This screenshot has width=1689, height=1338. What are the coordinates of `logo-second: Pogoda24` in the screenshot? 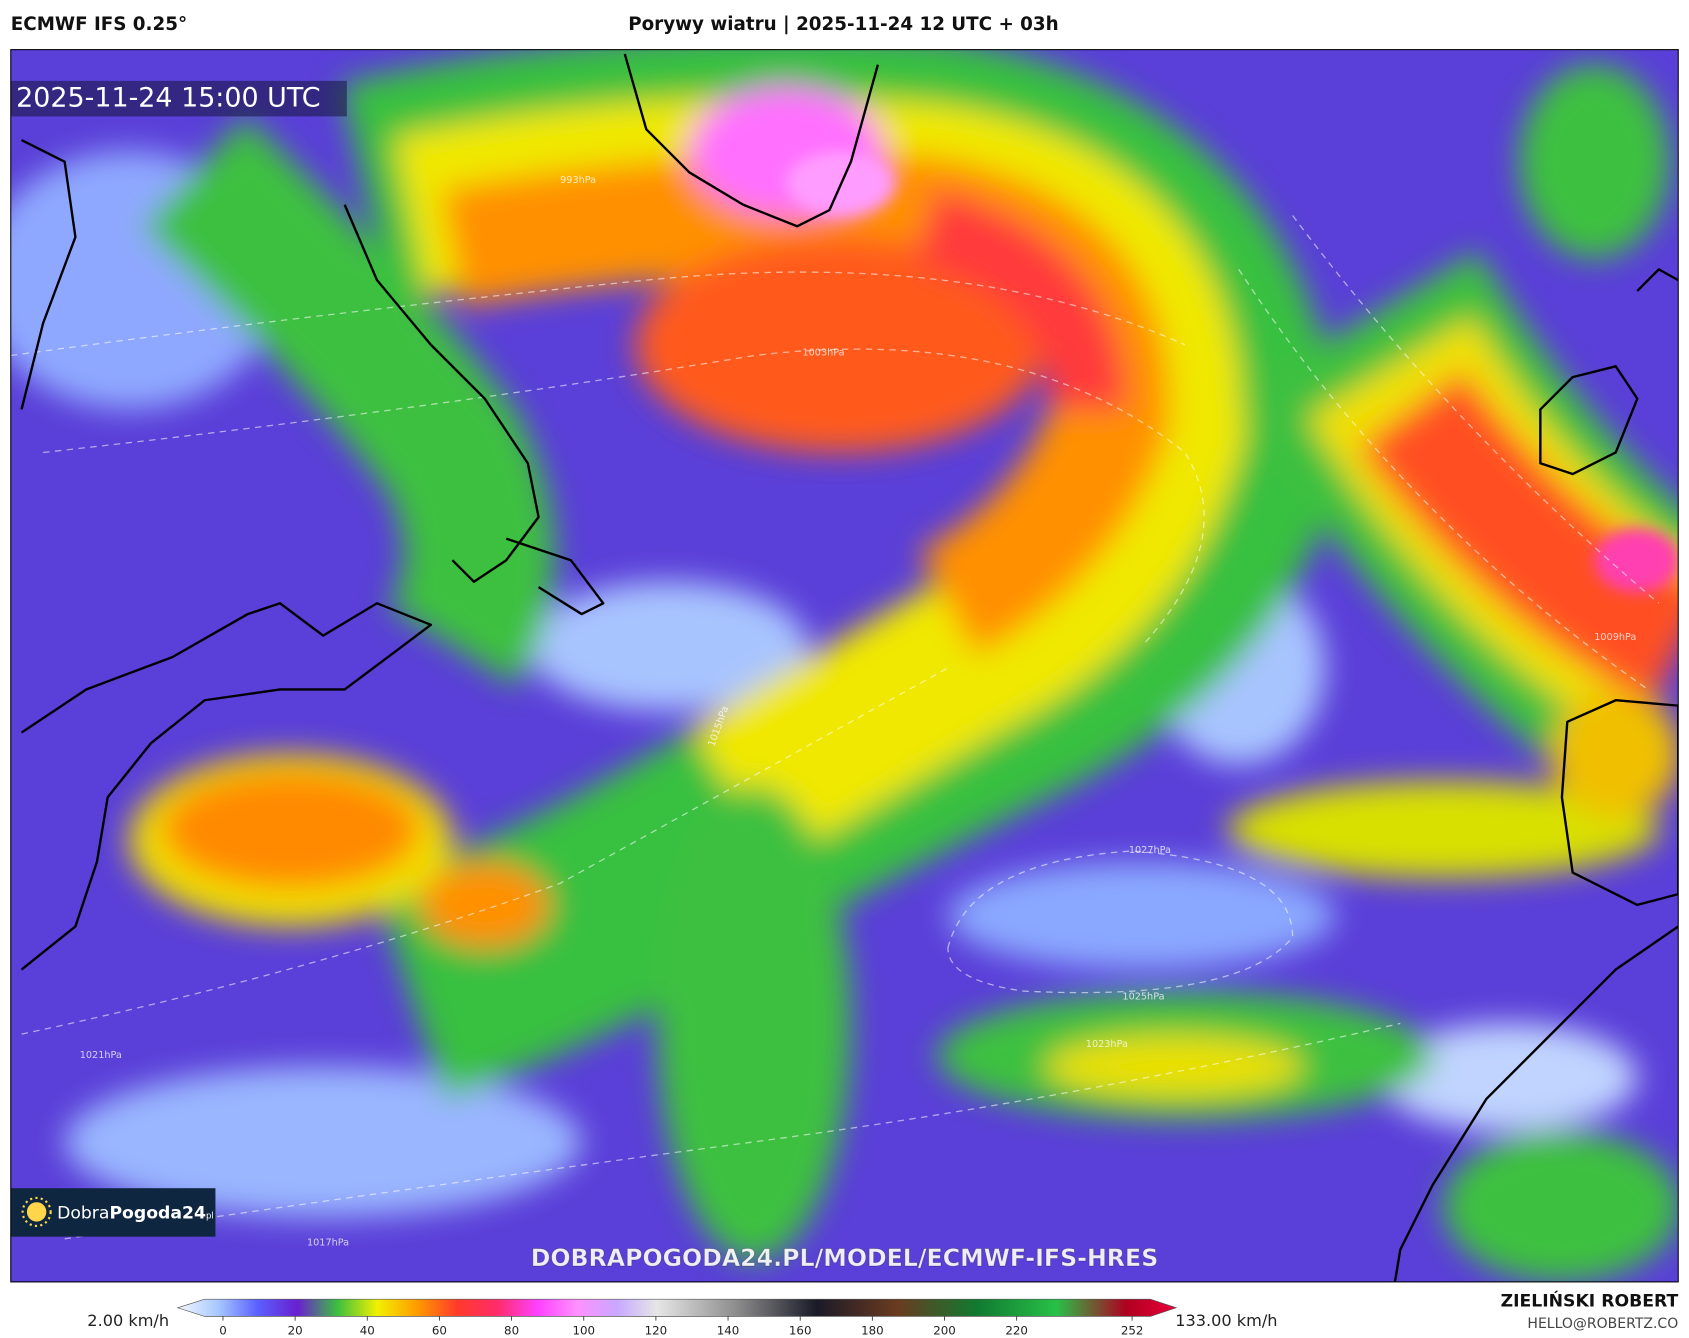 It's located at (157, 1213).